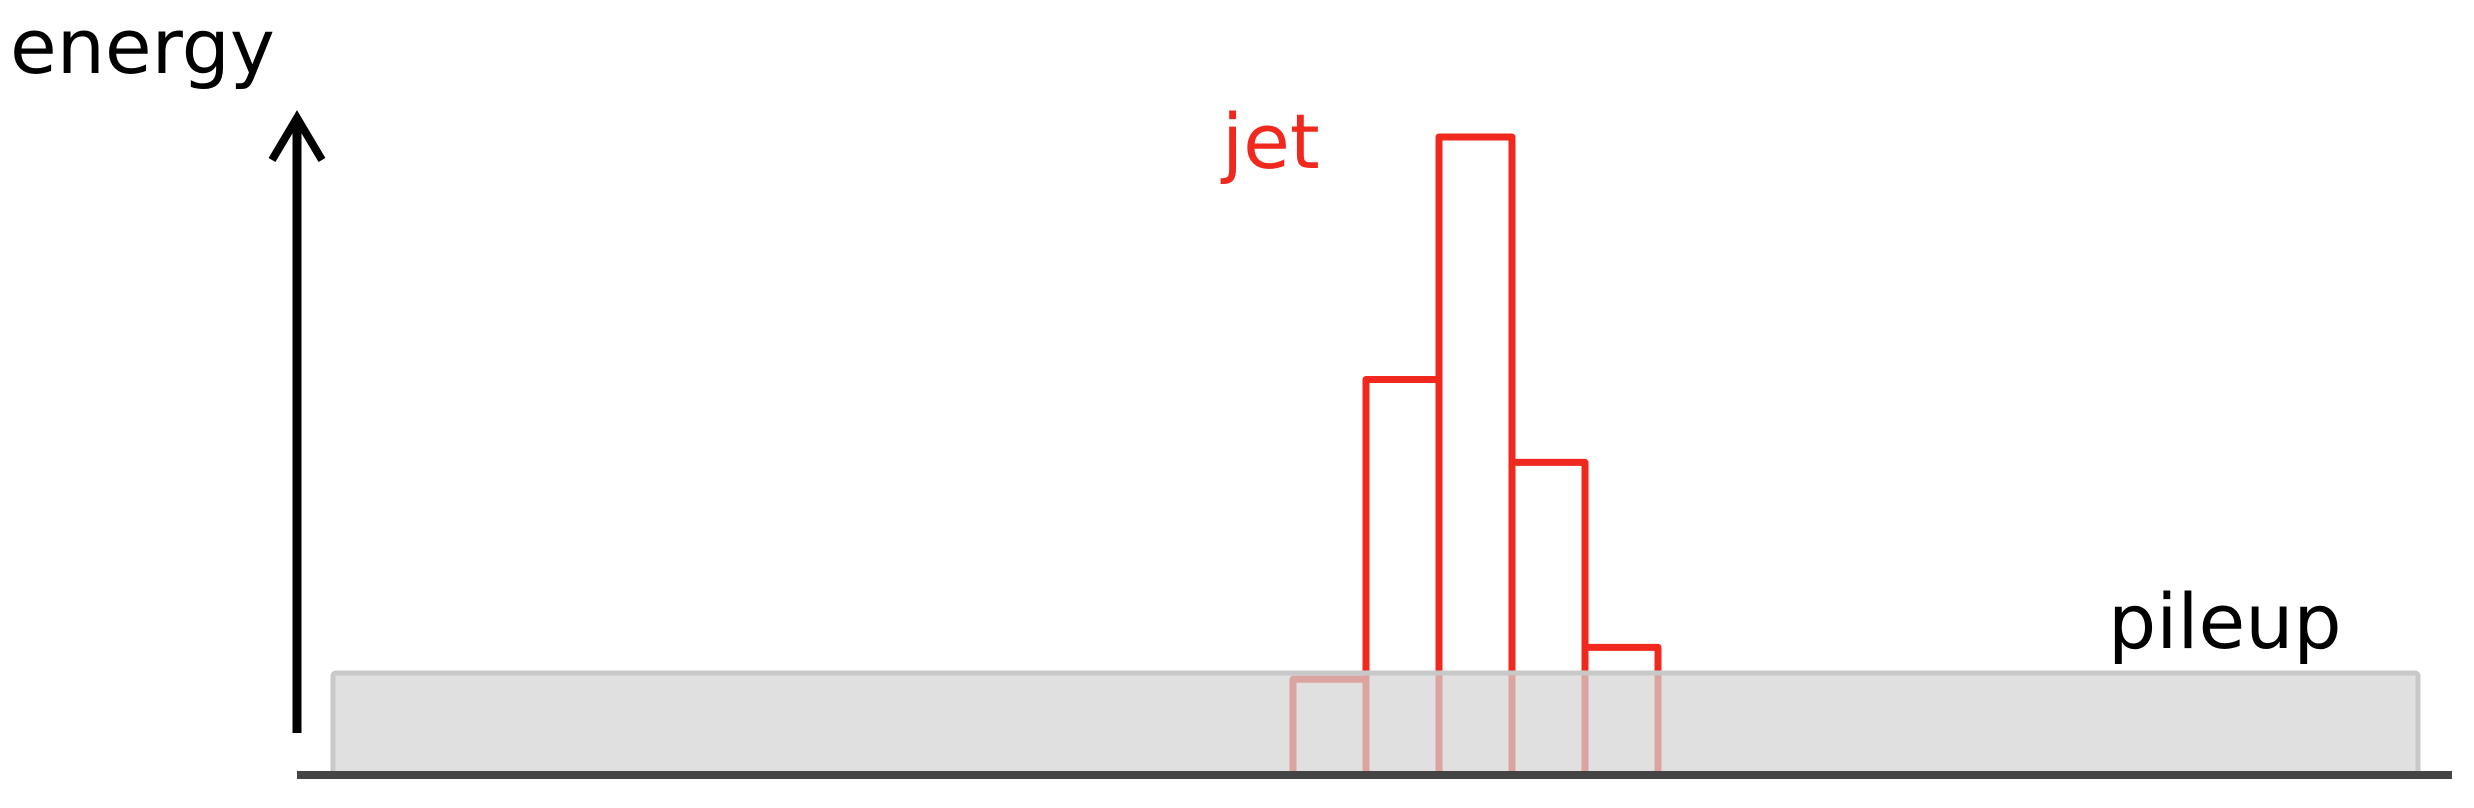 The width and height of the screenshot is (2474, 808). What do you see at coordinates (1270, 141) in the screenshot?
I see `jet-label: jet` at bounding box center [1270, 141].